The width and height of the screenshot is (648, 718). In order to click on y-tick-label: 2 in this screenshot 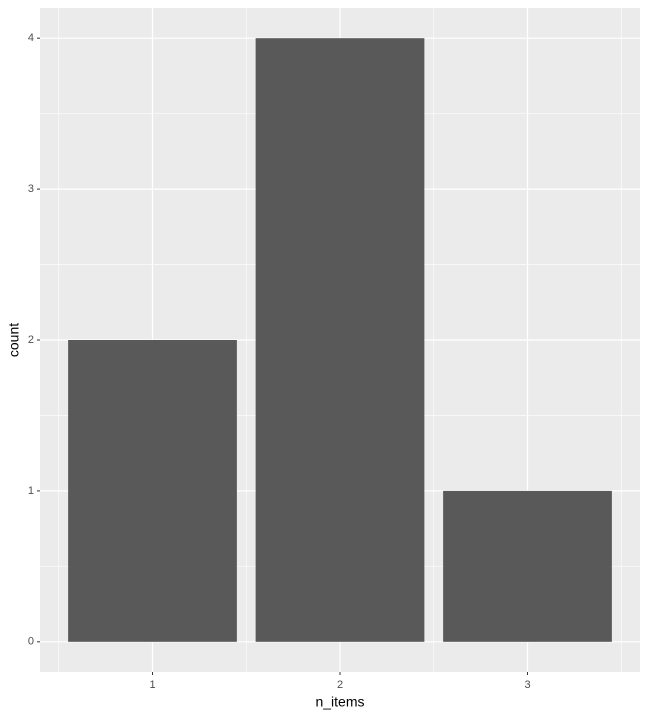, I will do `click(31, 340)`.